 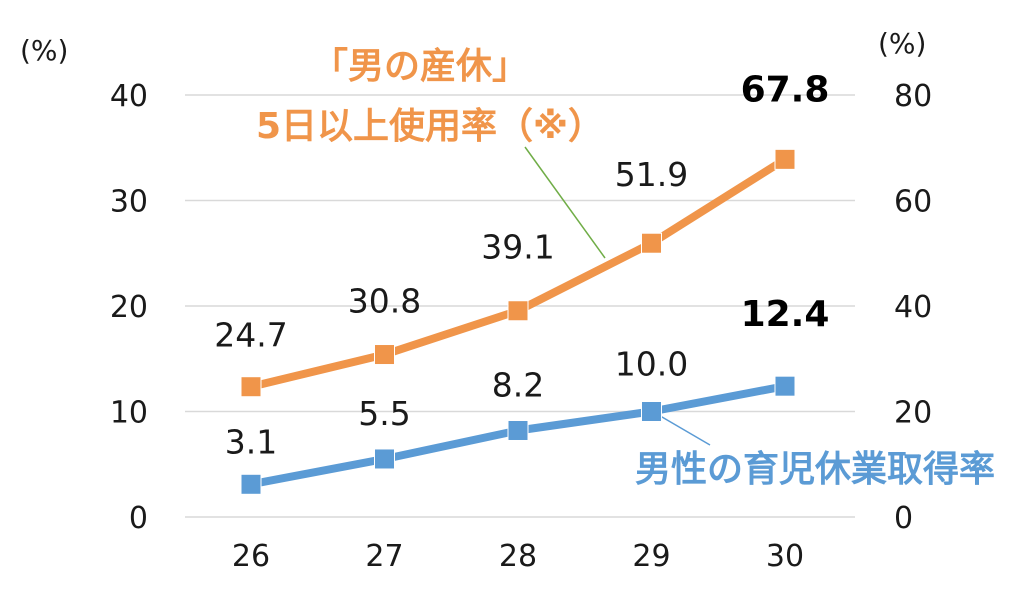 What do you see at coordinates (251, 441) in the screenshot?
I see `data-label: 3.1` at bounding box center [251, 441].